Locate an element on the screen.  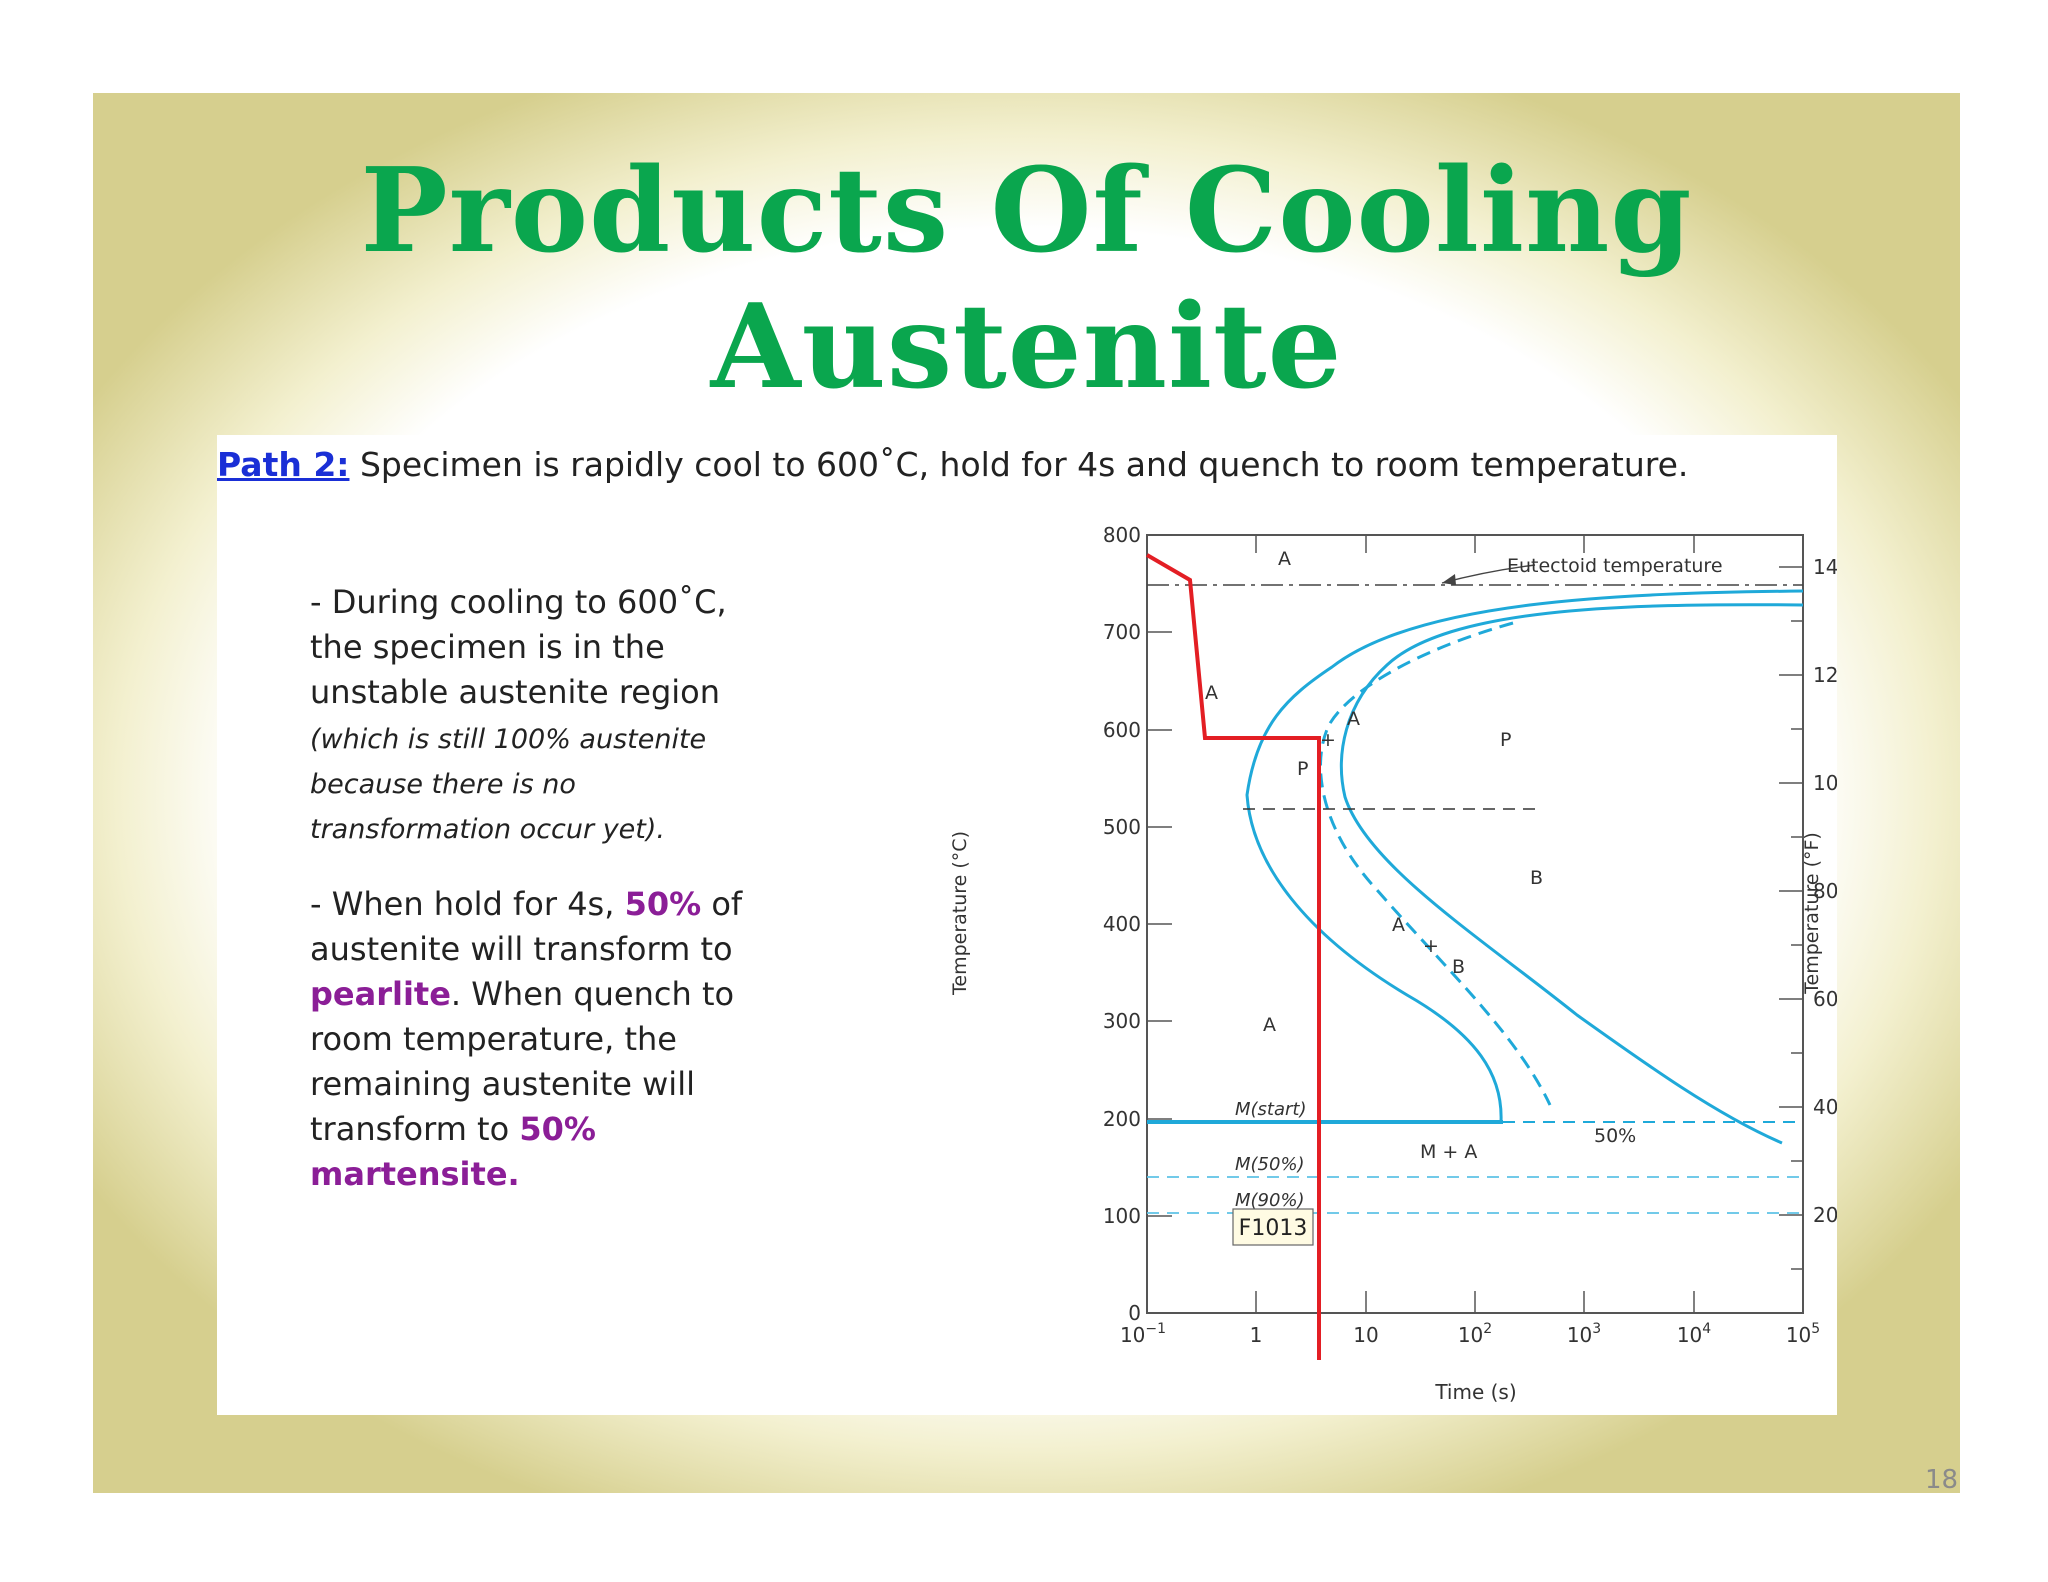
y-right-tick-label: 1200 is located at coordinates (1825, 675).